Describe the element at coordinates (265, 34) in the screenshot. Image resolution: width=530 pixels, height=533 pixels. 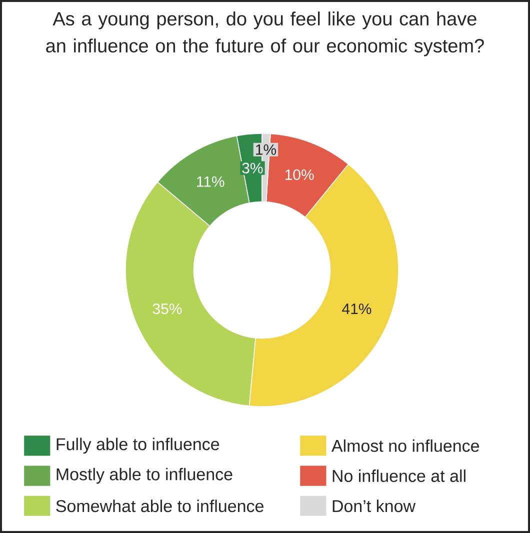
I see `chart-title: As a young person, do you feel like you can have an influence on the future of our economic system?` at that location.